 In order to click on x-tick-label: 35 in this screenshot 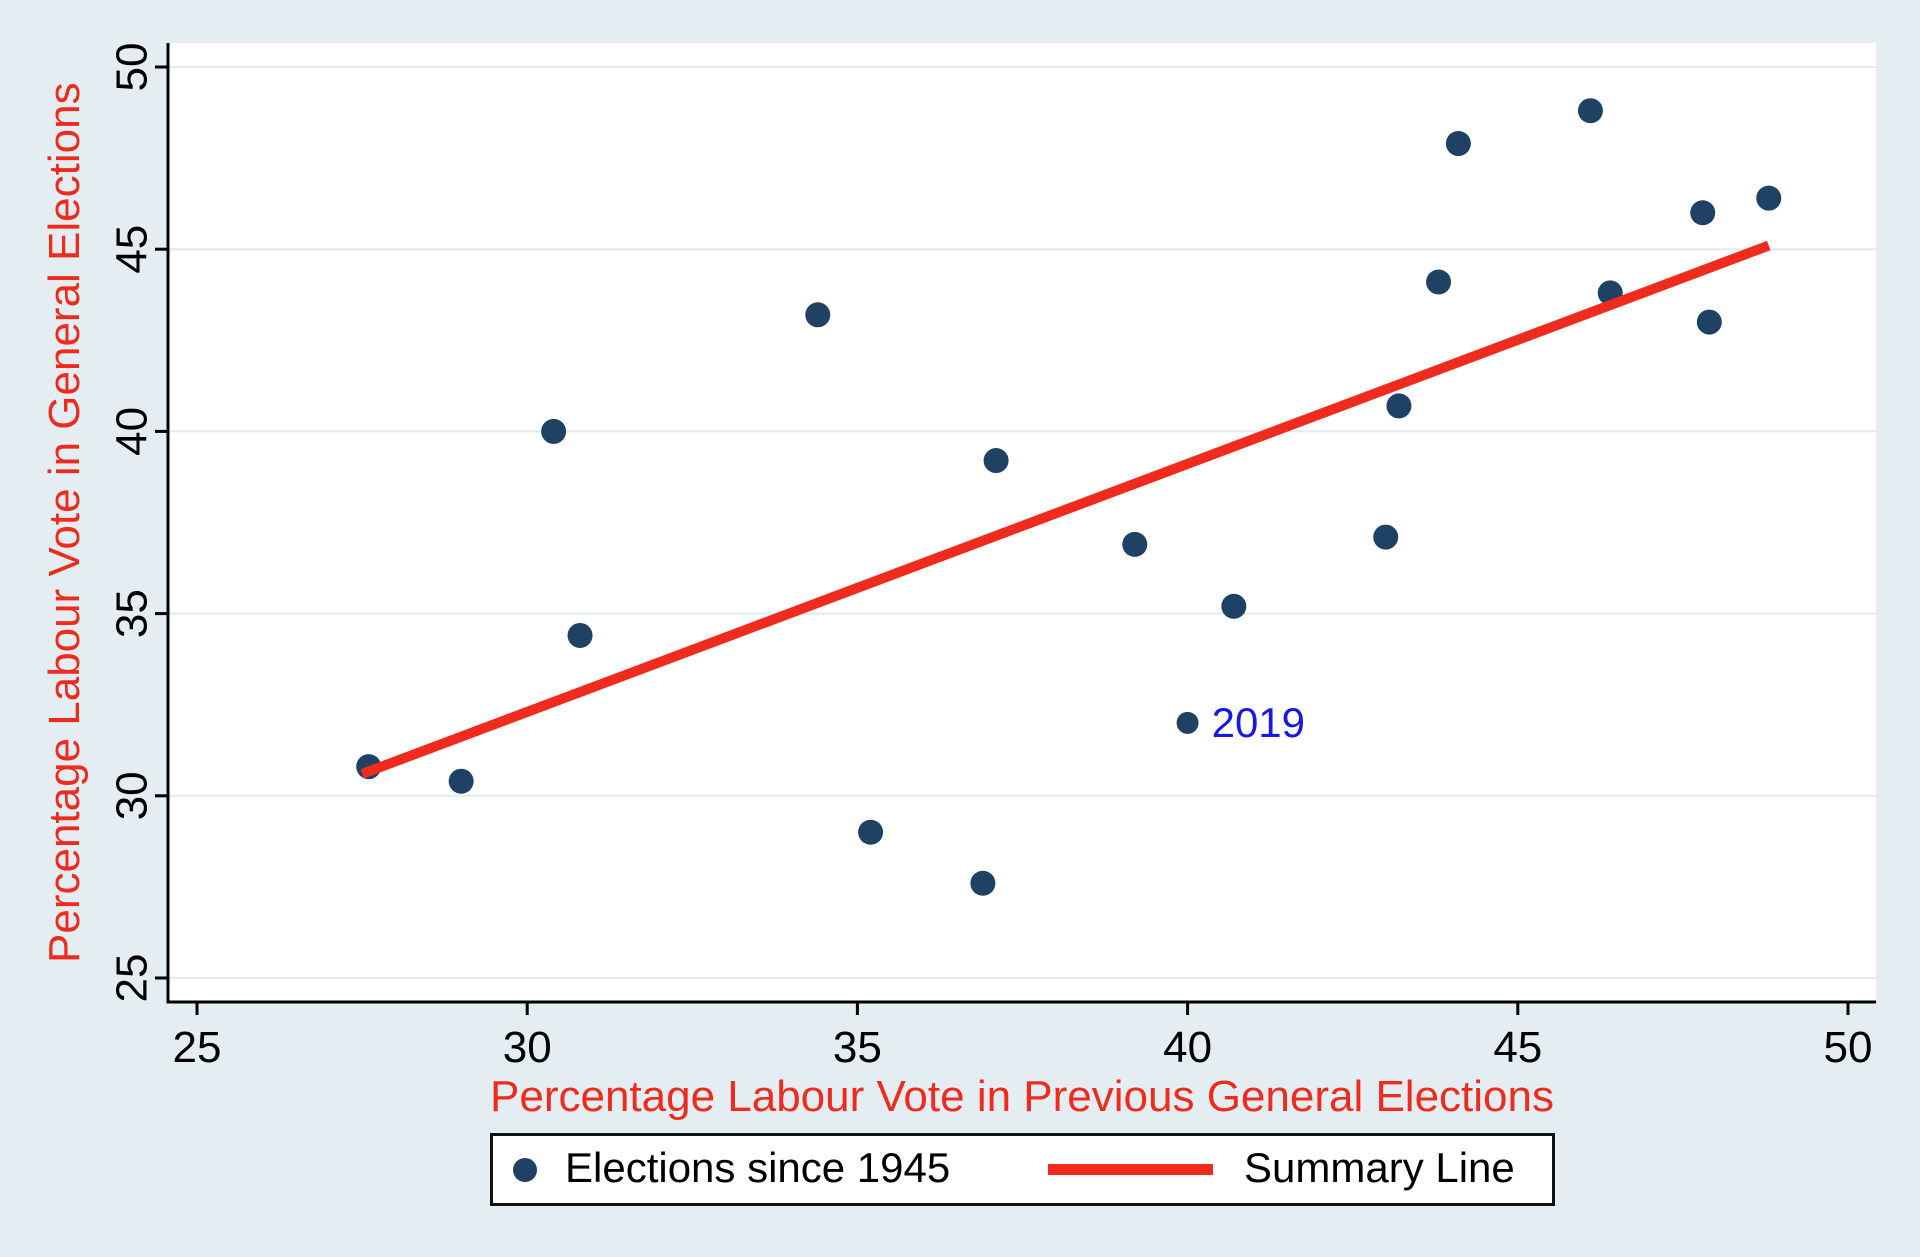, I will do `click(857, 1047)`.